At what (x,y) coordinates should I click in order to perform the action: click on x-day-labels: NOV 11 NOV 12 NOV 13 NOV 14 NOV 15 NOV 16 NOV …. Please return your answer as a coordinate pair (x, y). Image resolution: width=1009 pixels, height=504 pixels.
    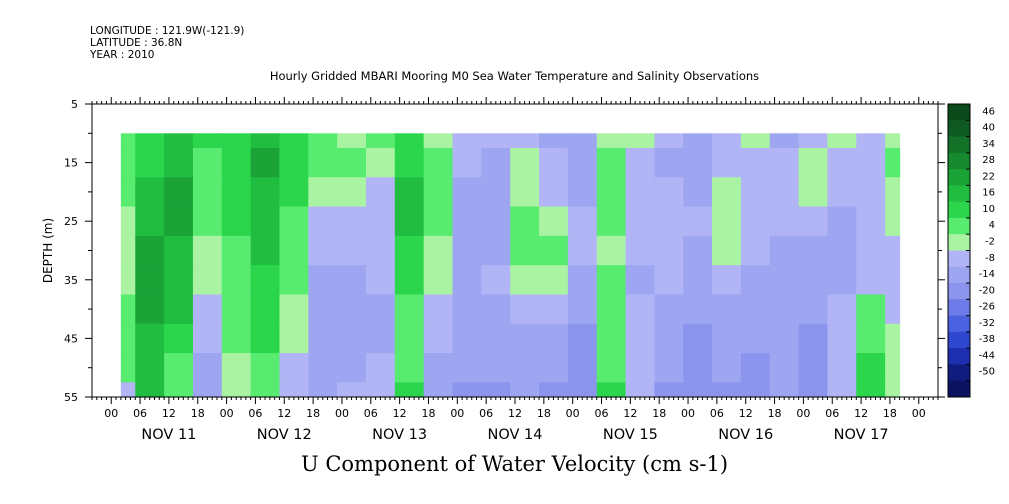
    Looking at the image, I should click on (514, 435).